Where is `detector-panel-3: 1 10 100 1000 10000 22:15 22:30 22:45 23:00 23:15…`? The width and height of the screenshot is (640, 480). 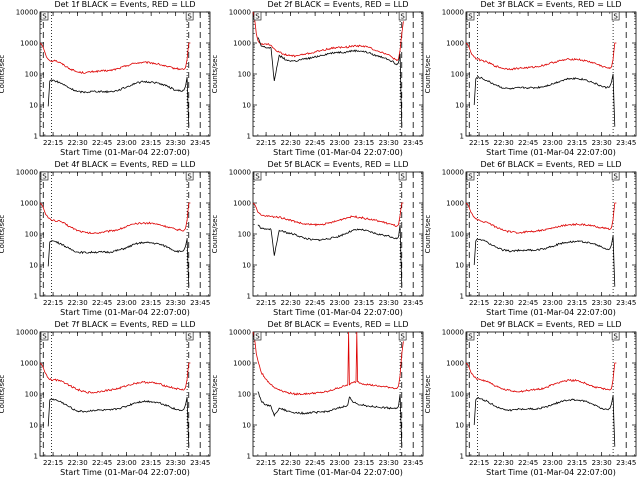
detector-panel-3: 1 10 100 1000 10000 22:15 22:30 22:45 23:00 23:15… is located at coordinates (531, 80).